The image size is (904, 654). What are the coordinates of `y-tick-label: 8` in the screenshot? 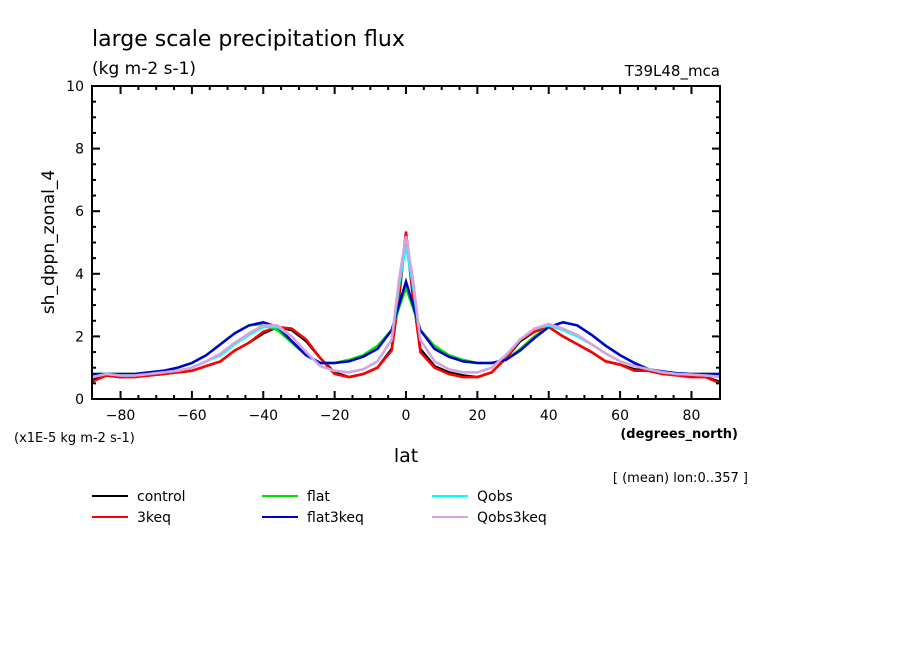 It's located at (79, 150).